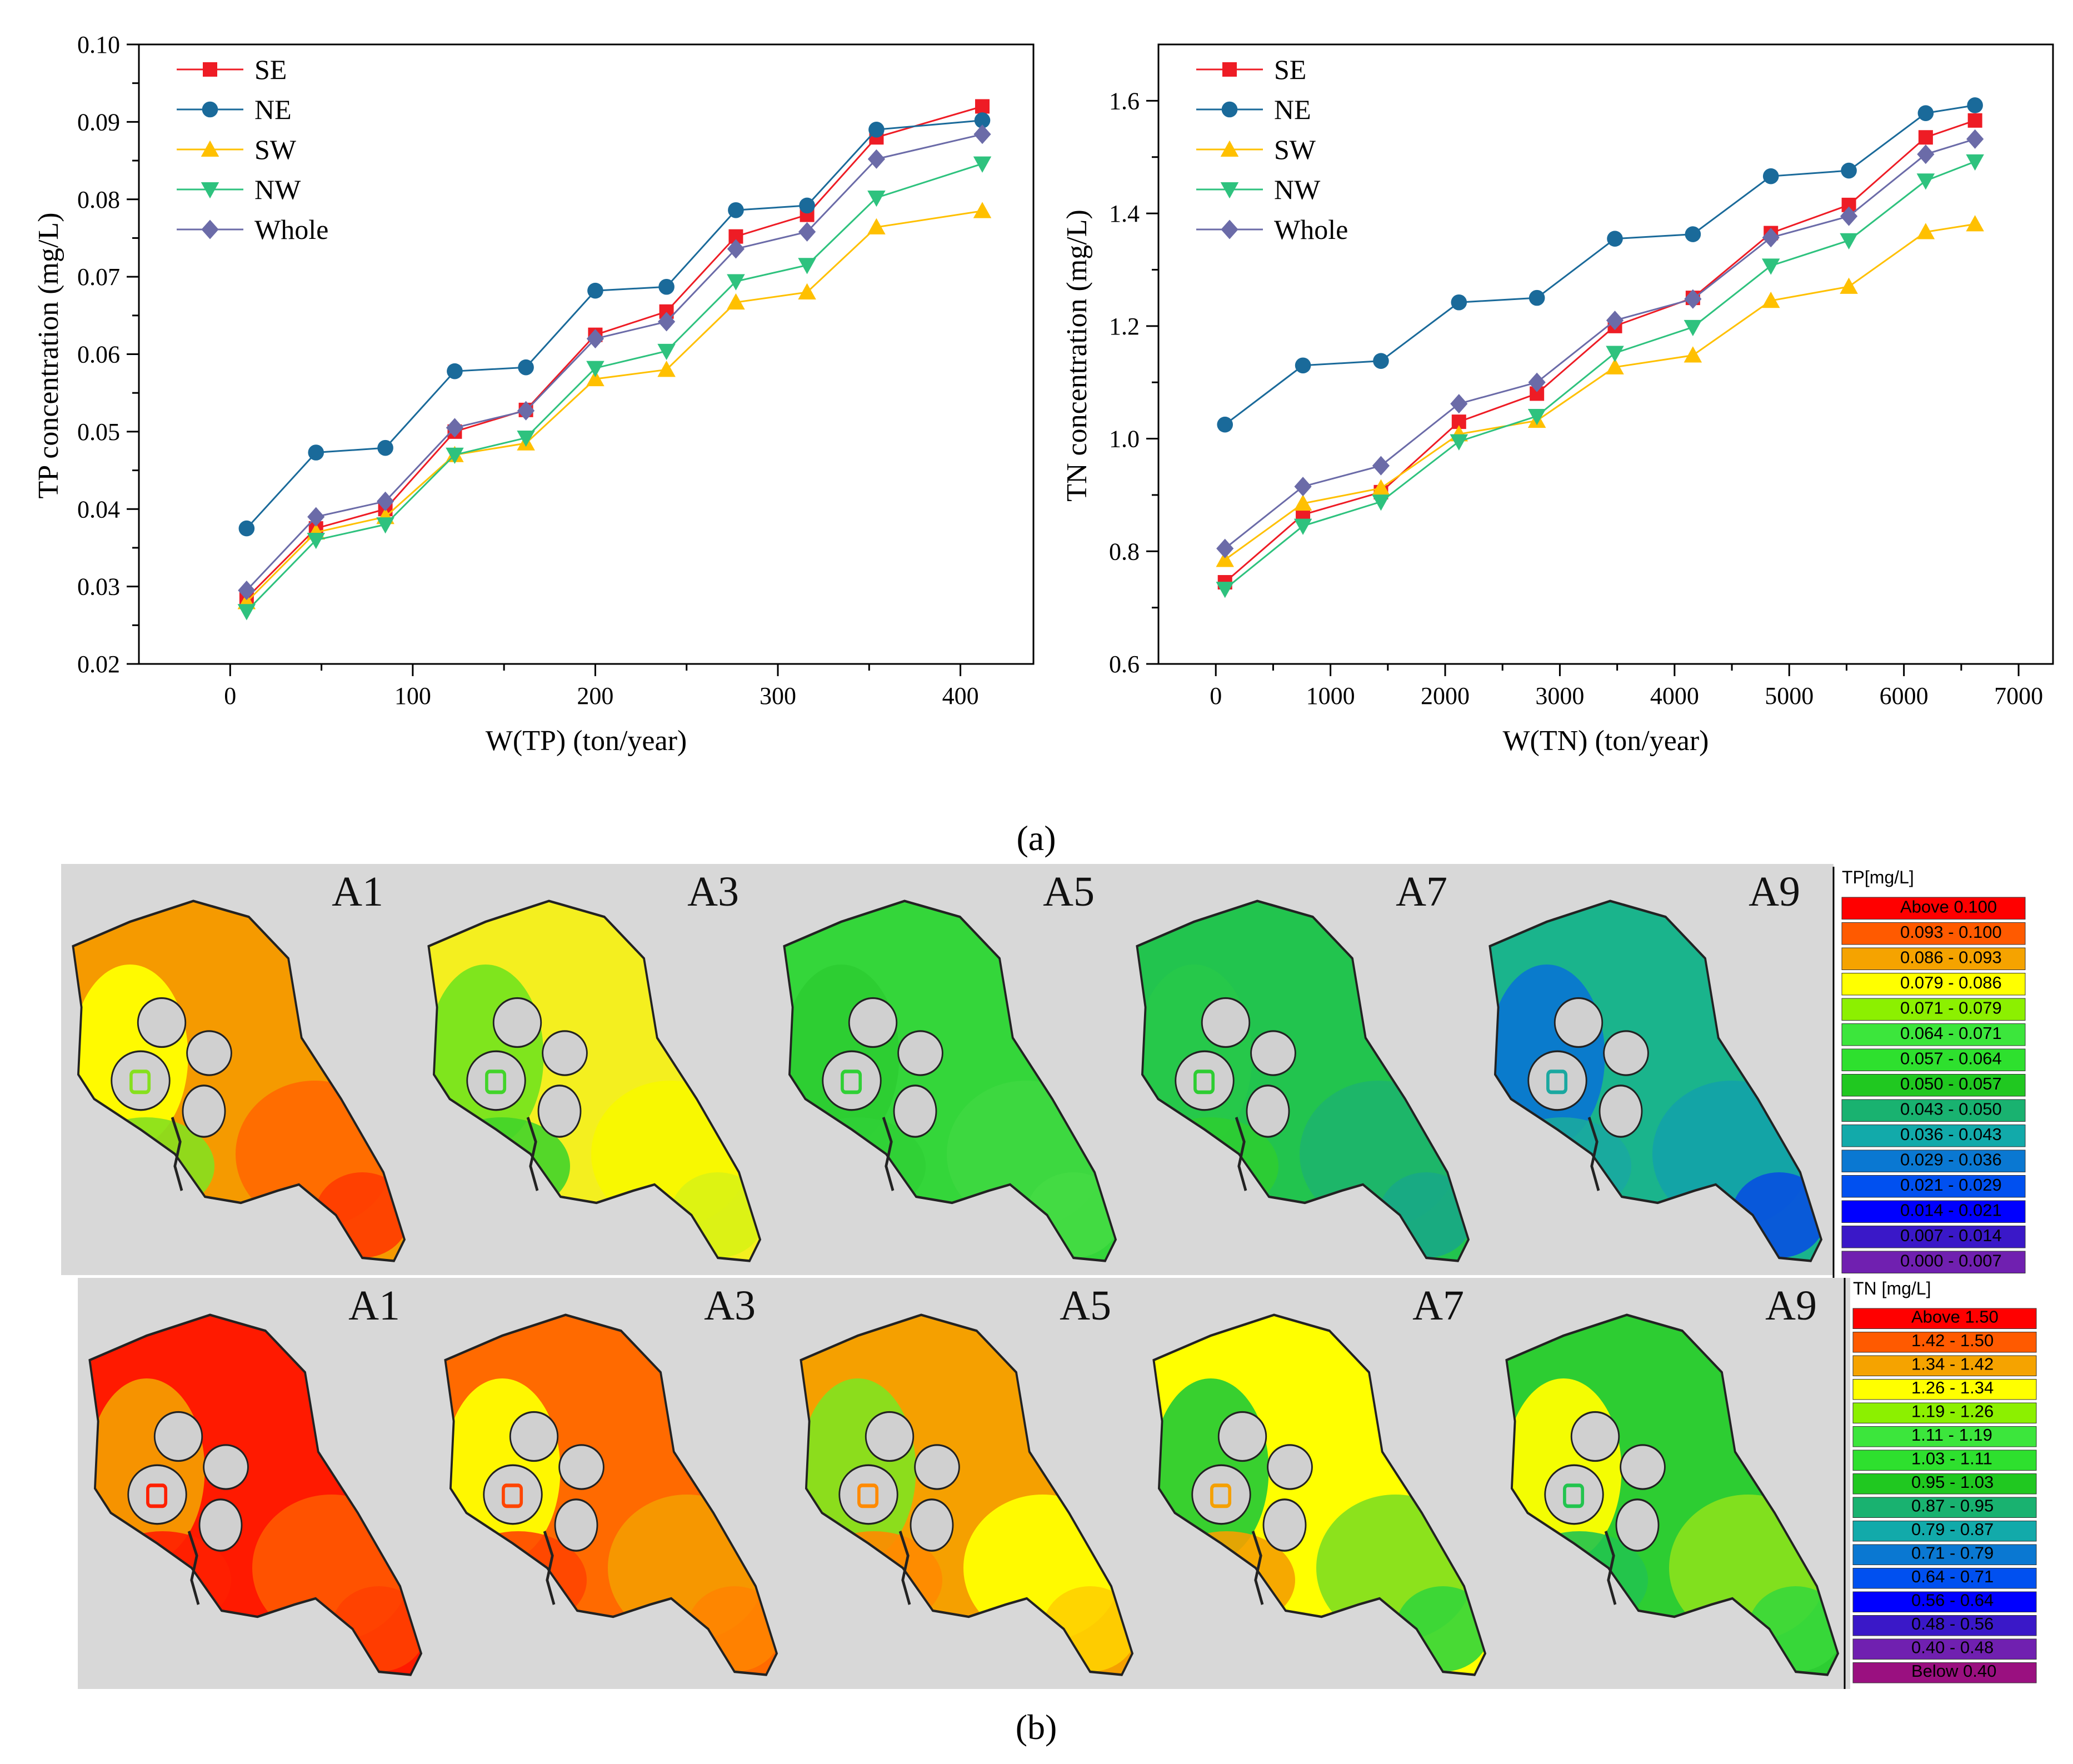  What do you see at coordinates (2018, 695) in the screenshot?
I see `x-tick-label: 7000` at bounding box center [2018, 695].